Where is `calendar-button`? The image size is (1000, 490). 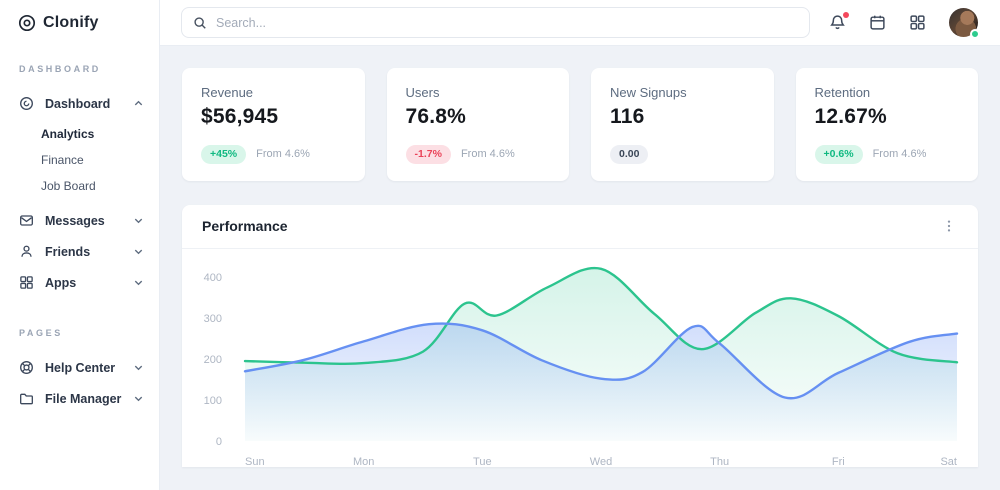 calendar-button is located at coordinates (877, 22).